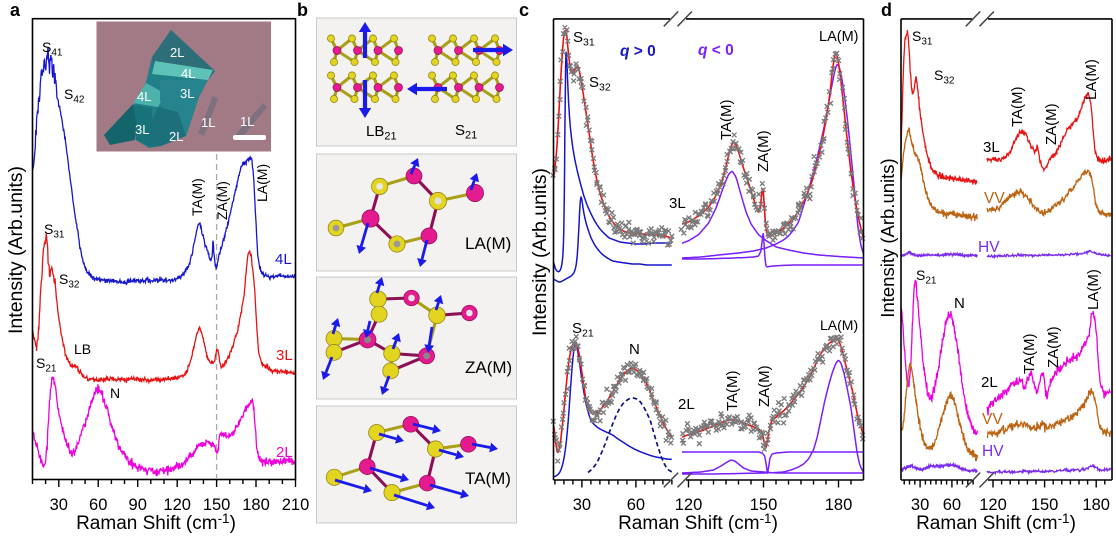 Image resolution: width=1116 pixels, height=541 pixels. Describe the element at coordinates (524, 10) in the screenshot. I see `svg-text: c` at that location.